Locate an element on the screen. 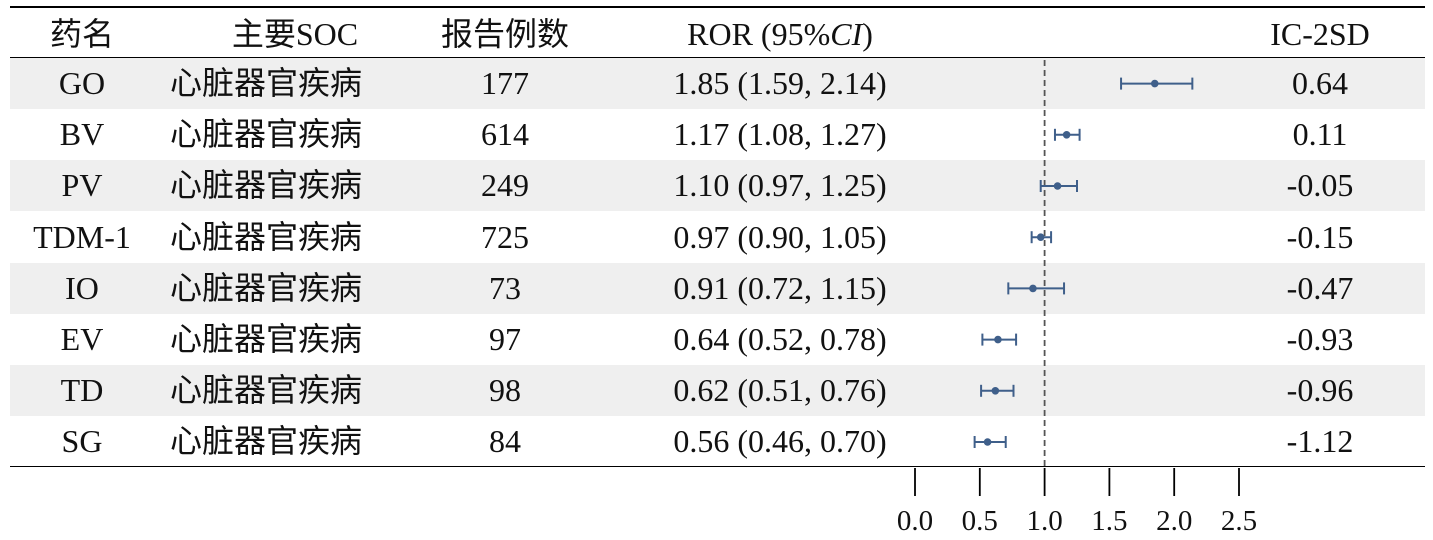 The image size is (1433, 540). table-row: IO 心脏器官疾病 73 0.91 (0.72, 1.15) -0.47 is located at coordinates (717, 288).